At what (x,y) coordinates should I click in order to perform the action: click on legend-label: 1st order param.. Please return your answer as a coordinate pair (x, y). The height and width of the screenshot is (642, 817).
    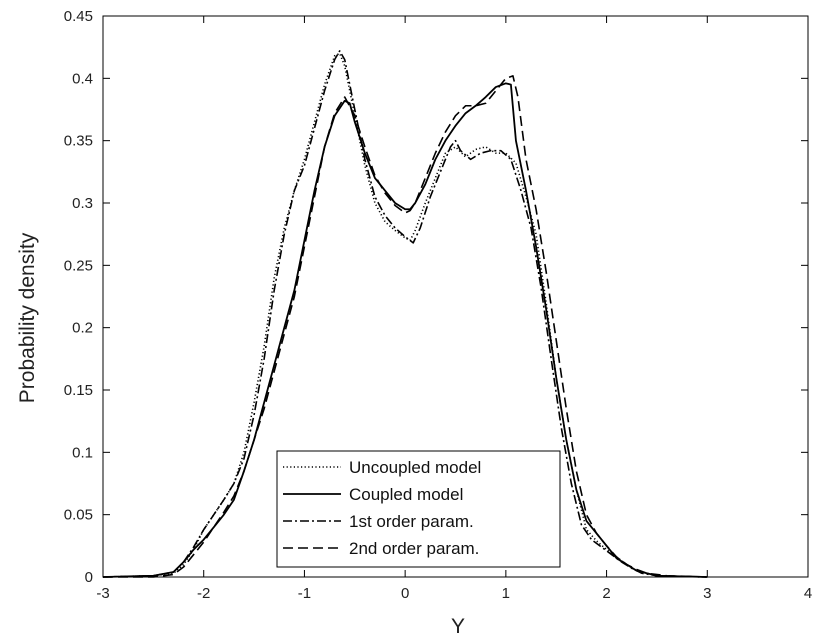
    Looking at the image, I should click on (411, 521).